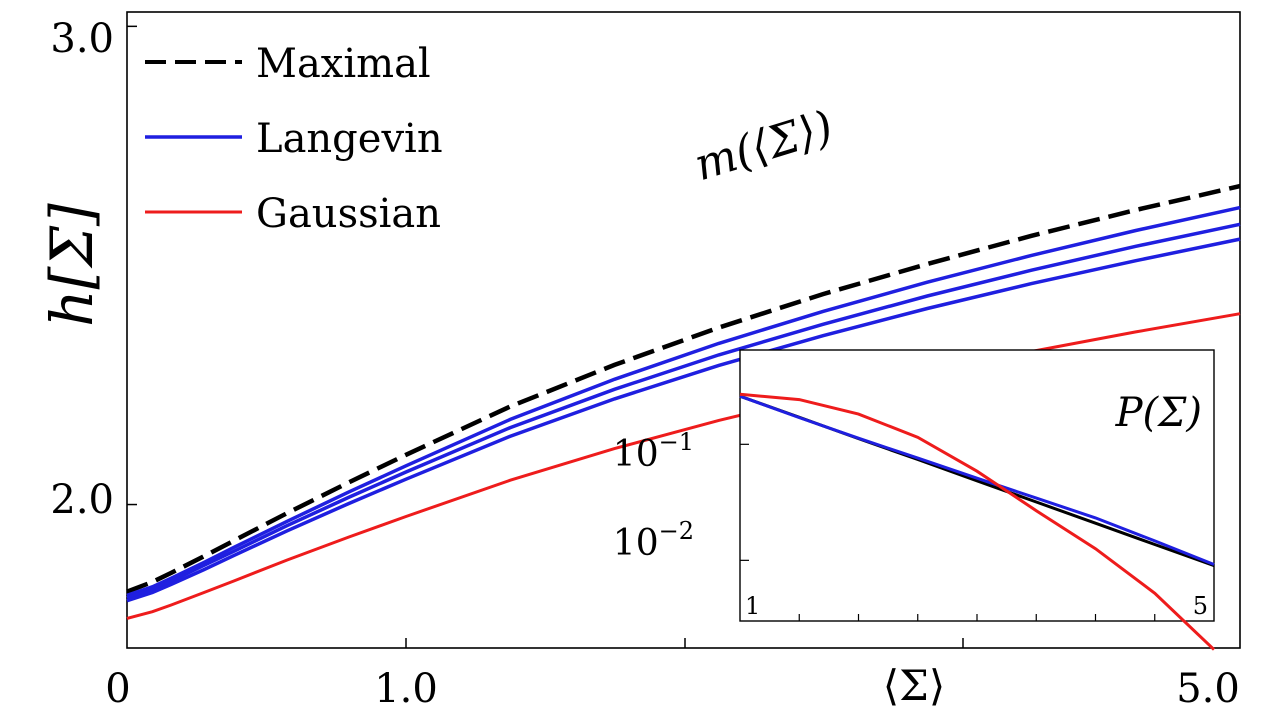 The height and width of the screenshot is (720, 1280). What do you see at coordinates (752, 606) in the screenshot?
I see `inset-x-tick-label-0: 1` at bounding box center [752, 606].